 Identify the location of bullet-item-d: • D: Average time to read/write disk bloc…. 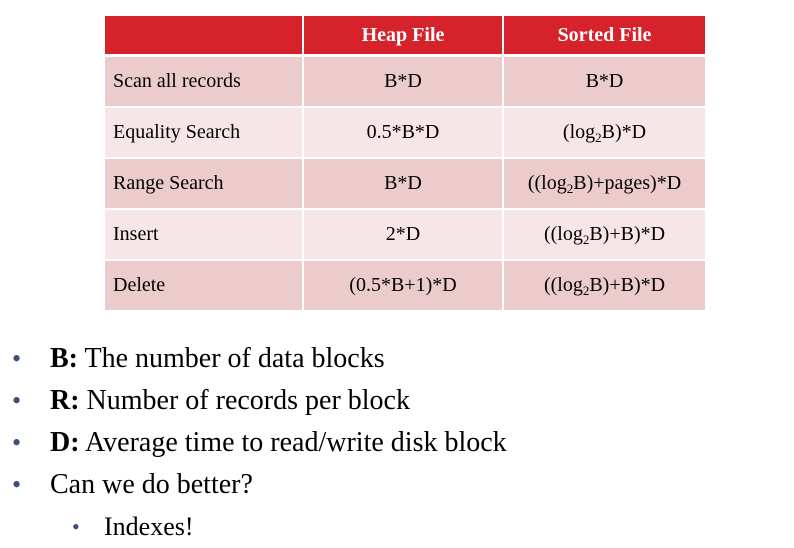
(253, 443).